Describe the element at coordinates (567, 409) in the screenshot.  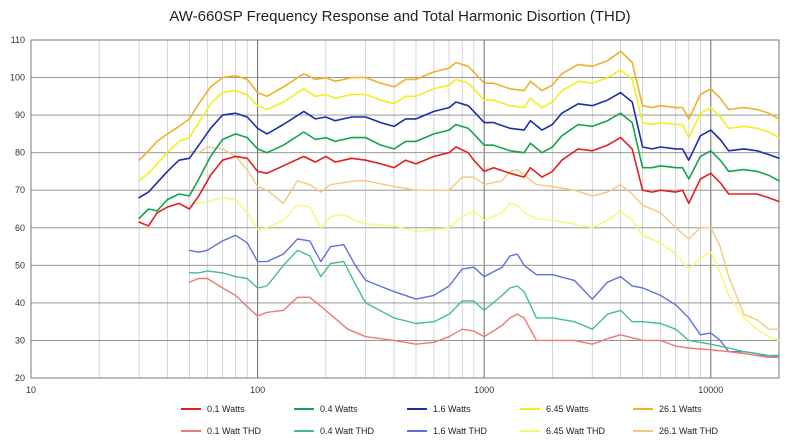
I see `legend-label: 6.45 Watts` at that location.